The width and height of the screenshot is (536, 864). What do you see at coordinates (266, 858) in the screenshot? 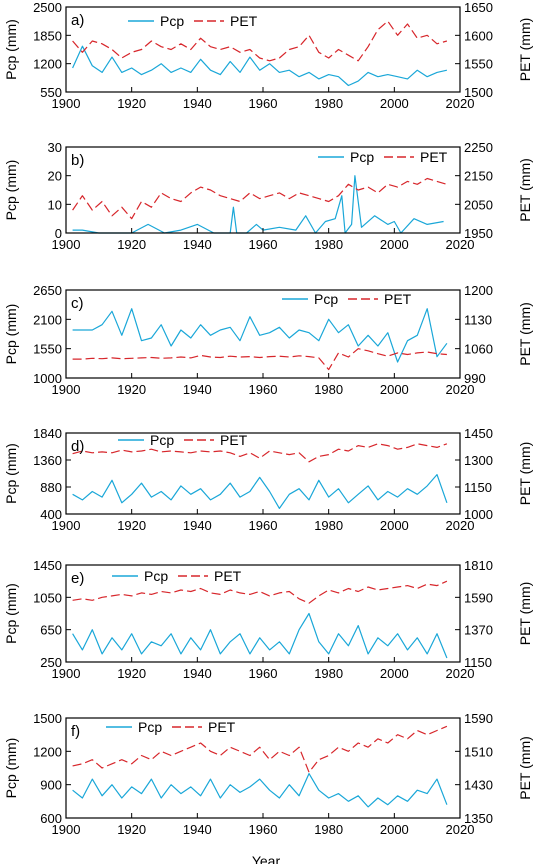
I see `figure-xlabel: Year` at bounding box center [266, 858].